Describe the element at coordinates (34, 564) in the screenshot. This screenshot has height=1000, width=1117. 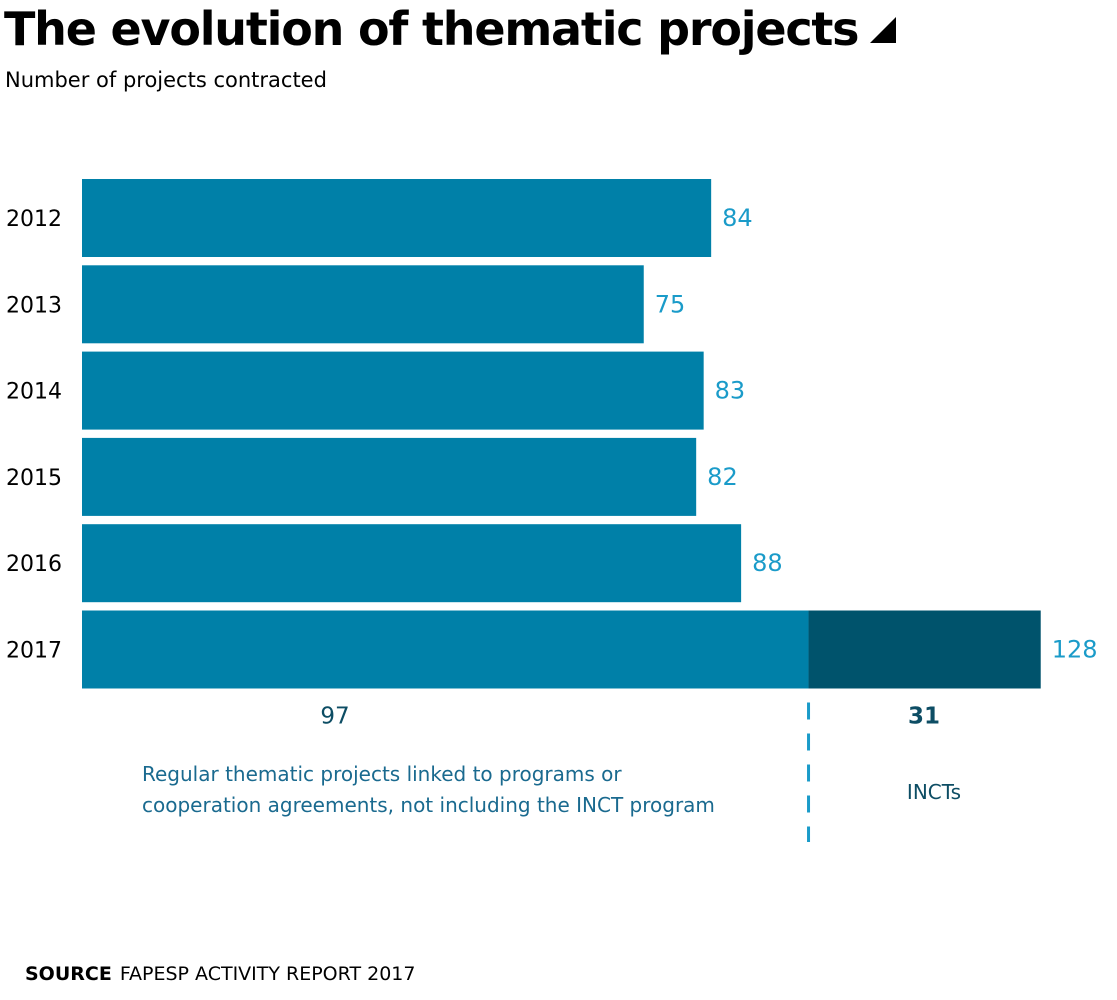
I see `category-label-2016: 2016` at that location.